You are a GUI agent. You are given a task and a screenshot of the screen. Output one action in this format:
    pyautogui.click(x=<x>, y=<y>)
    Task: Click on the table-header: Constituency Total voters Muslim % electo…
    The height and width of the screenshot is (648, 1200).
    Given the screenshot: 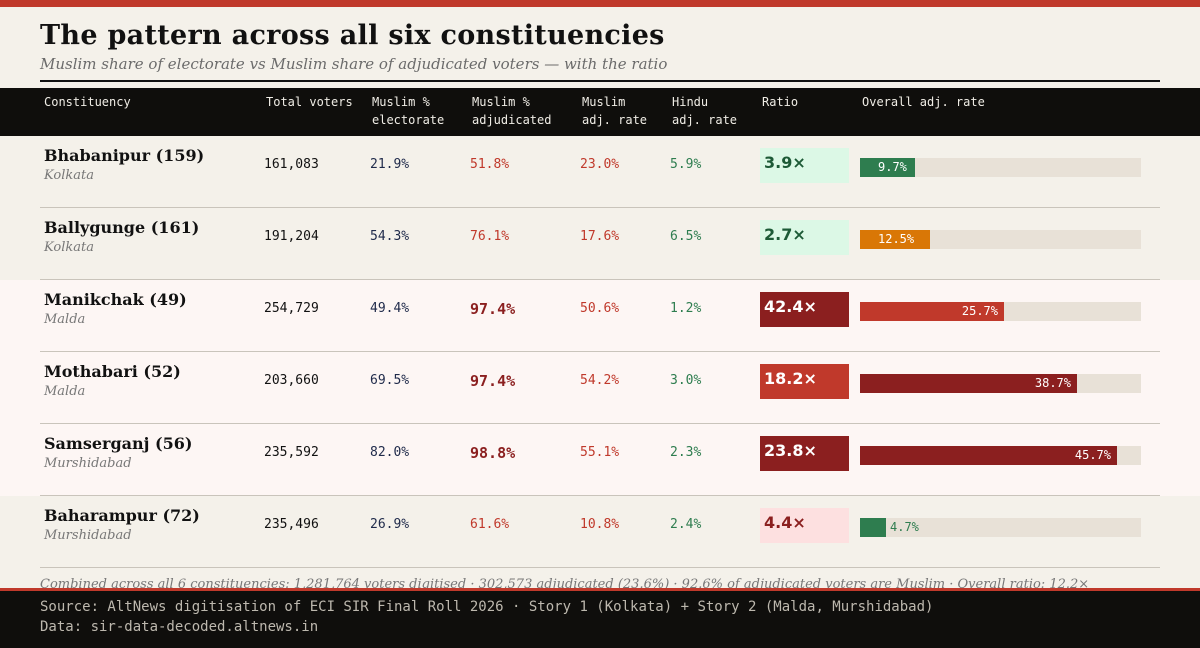 What is the action you would take?
    pyautogui.click(x=600, y=112)
    